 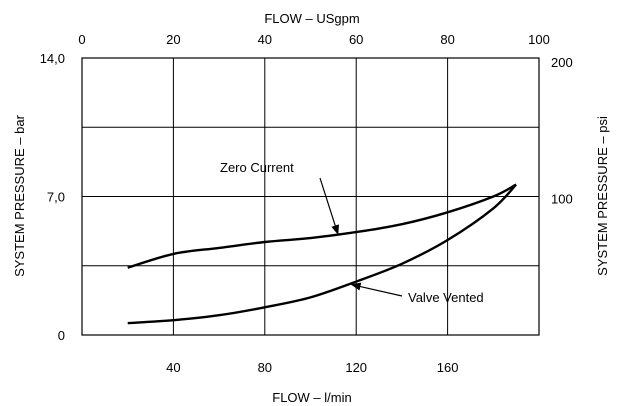 What do you see at coordinates (61, 335) in the screenshot?
I see `y-left-tick-label: 0` at bounding box center [61, 335].